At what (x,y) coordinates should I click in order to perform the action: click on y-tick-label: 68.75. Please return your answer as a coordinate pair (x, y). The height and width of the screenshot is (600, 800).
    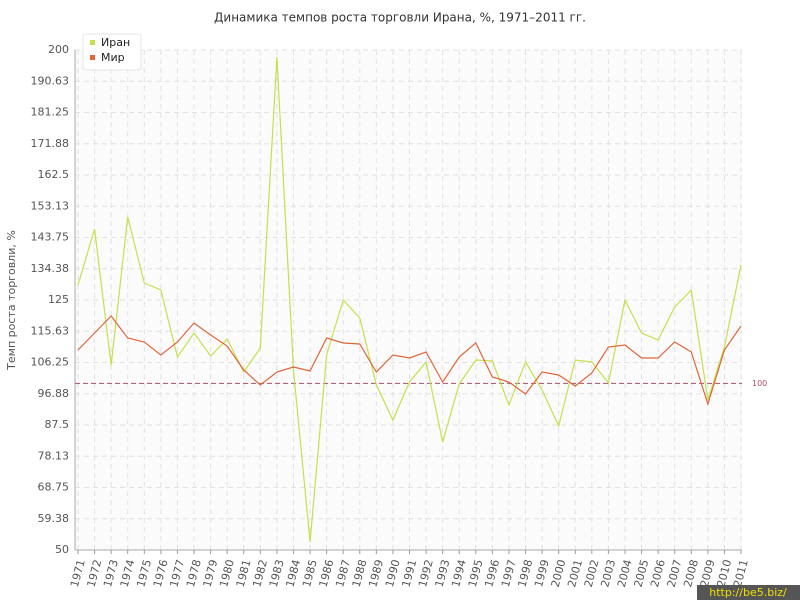
    Looking at the image, I should click on (54, 487).